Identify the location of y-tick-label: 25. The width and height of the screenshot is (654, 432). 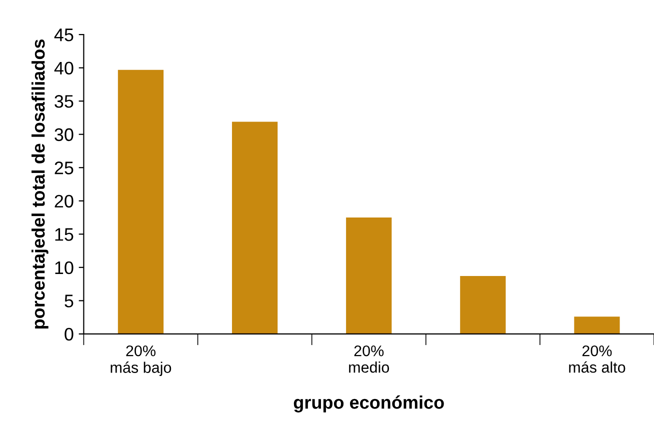
(64, 168).